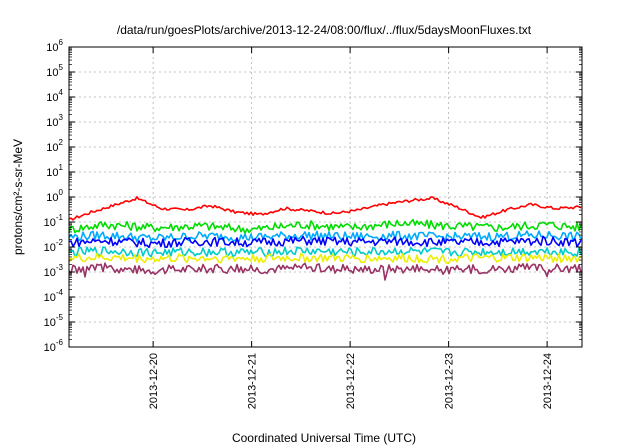  What do you see at coordinates (54, 146) in the screenshot?
I see `y-tick-label: 10²` at bounding box center [54, 146].